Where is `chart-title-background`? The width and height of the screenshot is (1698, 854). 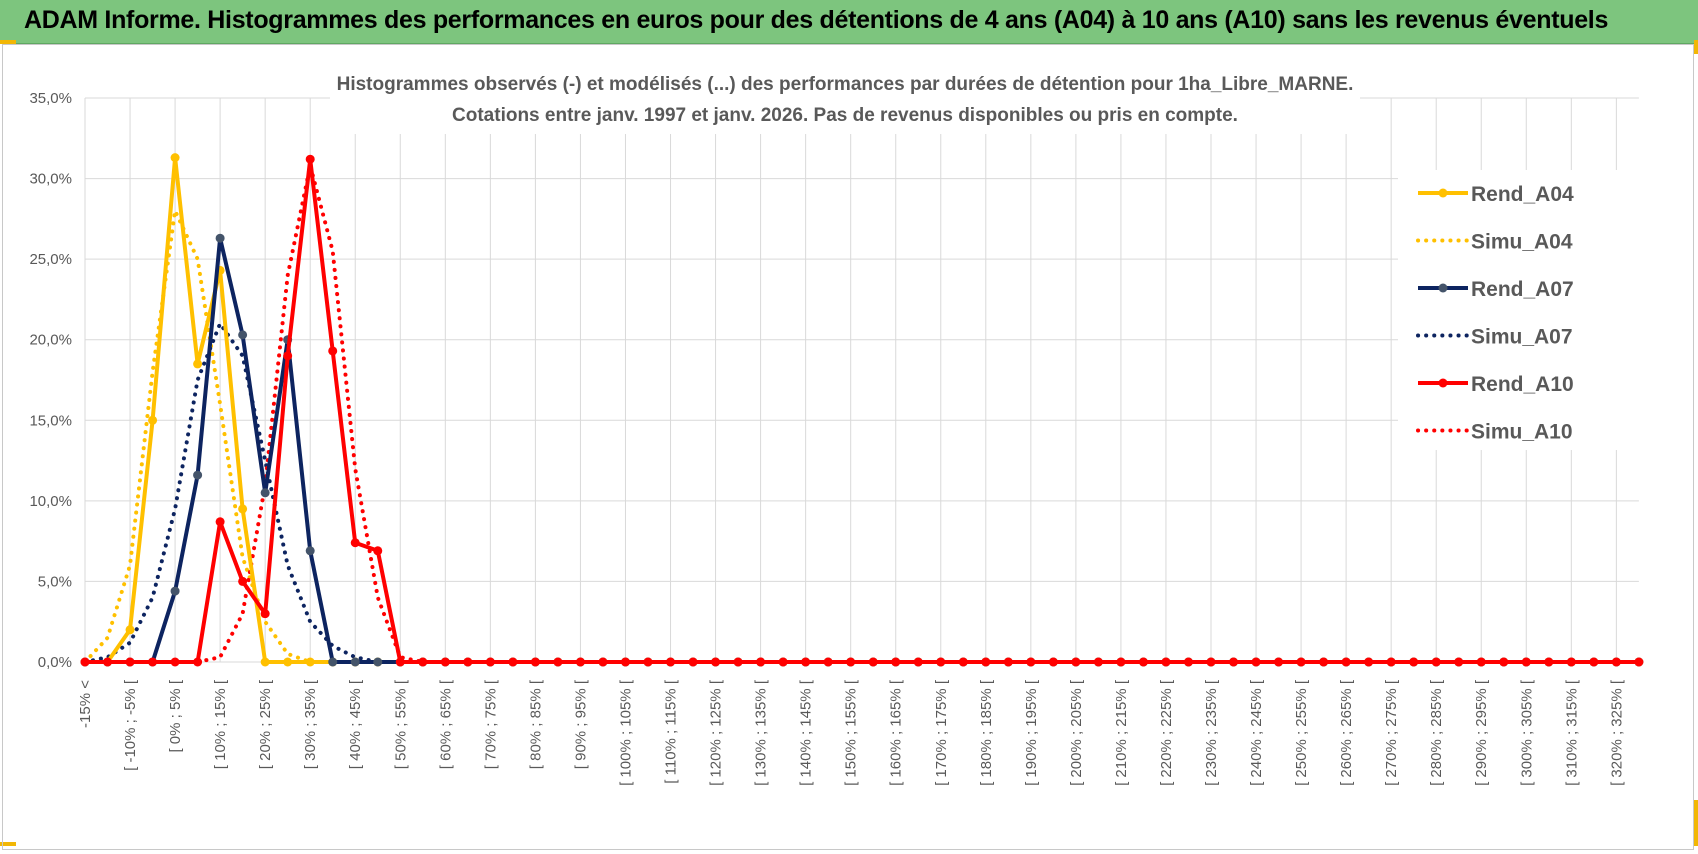
chart-title-background is located at coordinates (845, 98).